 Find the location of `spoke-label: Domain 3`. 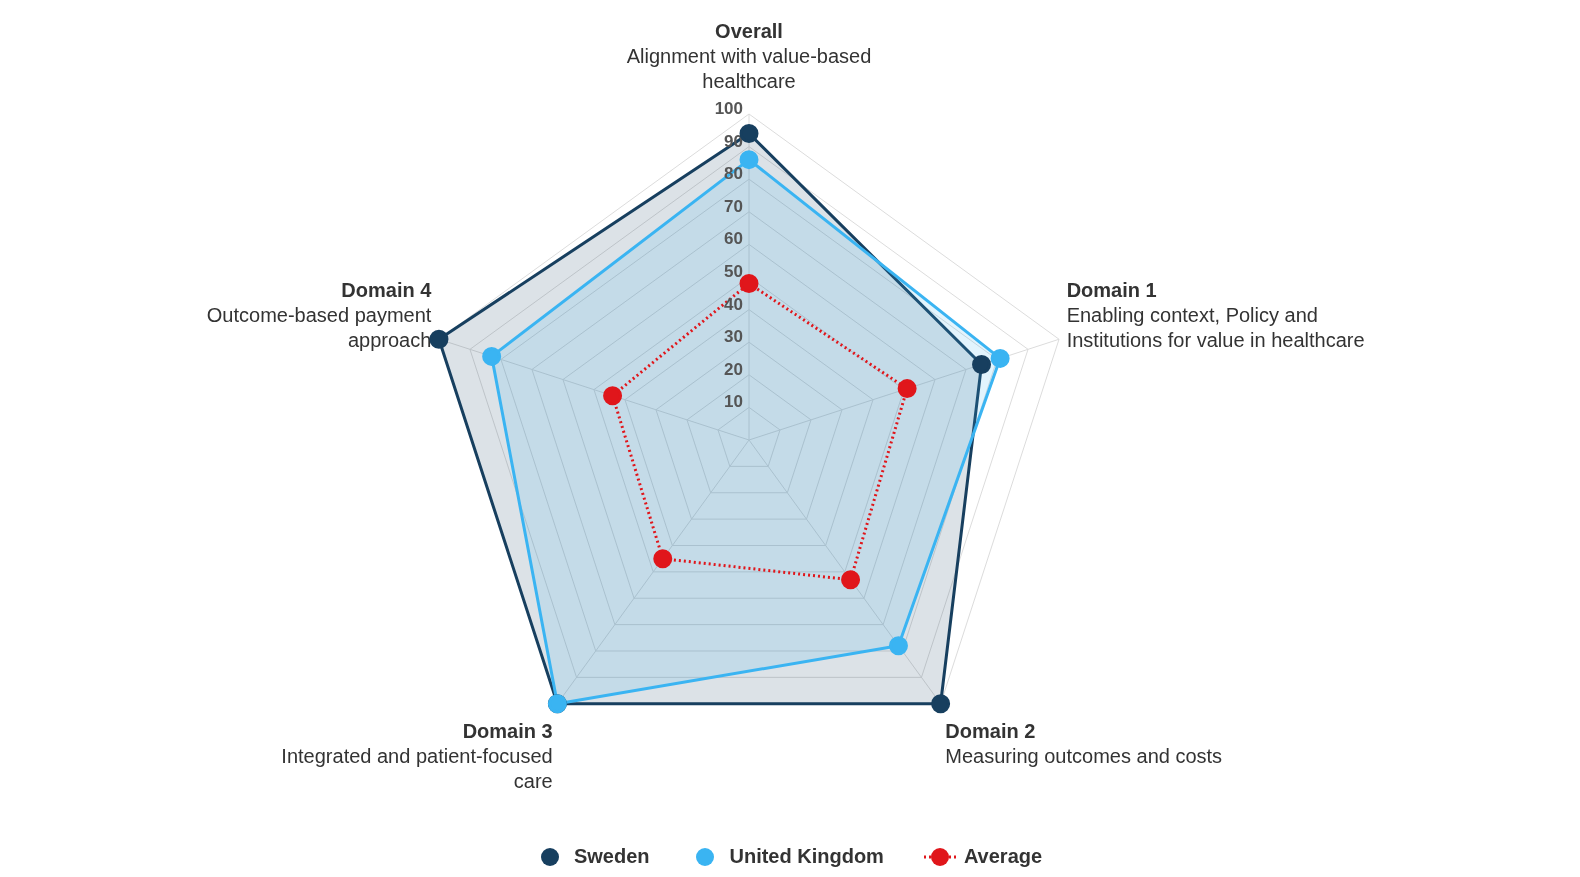

spoke-label: Domain 3 is located at coordinates (507, 731).